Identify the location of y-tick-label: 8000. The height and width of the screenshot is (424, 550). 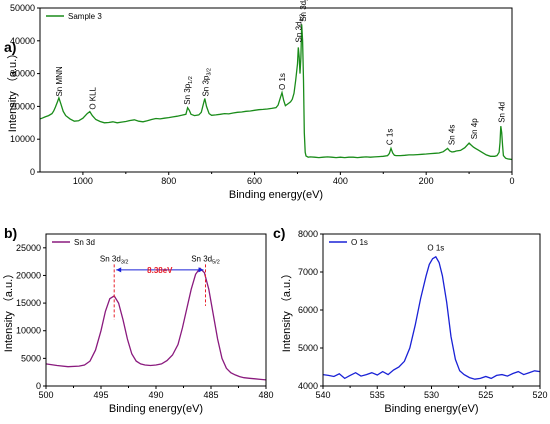
(308, 234).